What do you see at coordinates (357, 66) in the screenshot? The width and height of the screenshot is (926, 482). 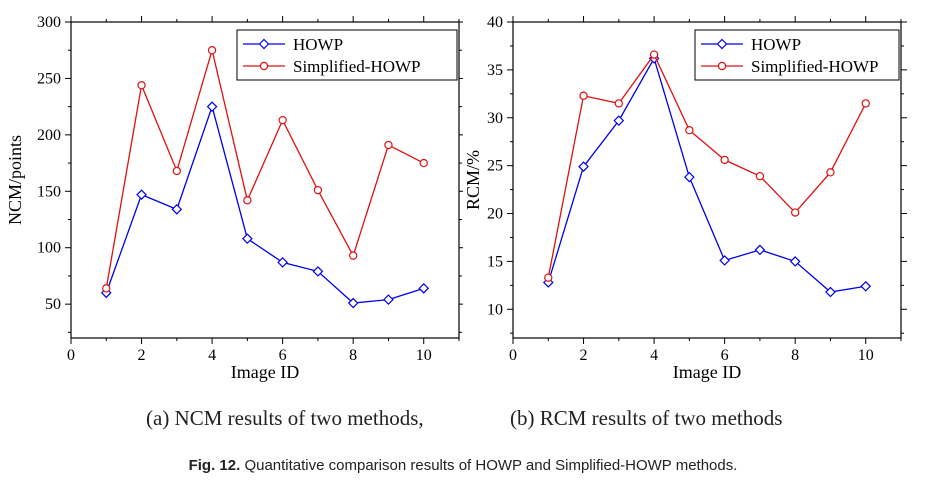 I see `chart0-legend-label-1: Simplified-HOWP` at bounding box center [357, 66].